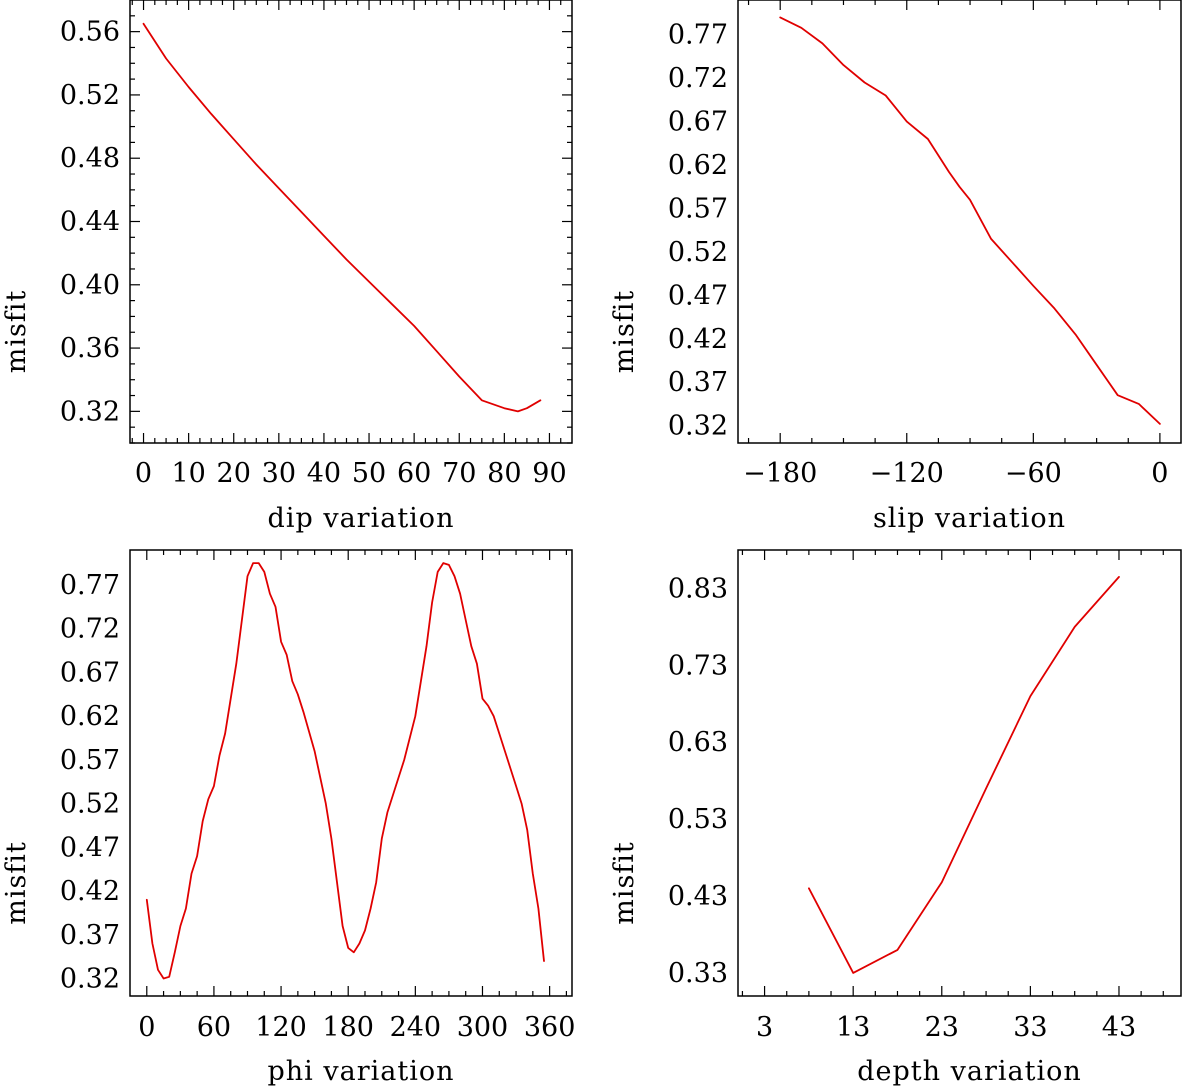  What do you see at coordinates (853, 1027) in the screenshot?
I see `x-tick-label: 13` at bounding box center [853, 1027].